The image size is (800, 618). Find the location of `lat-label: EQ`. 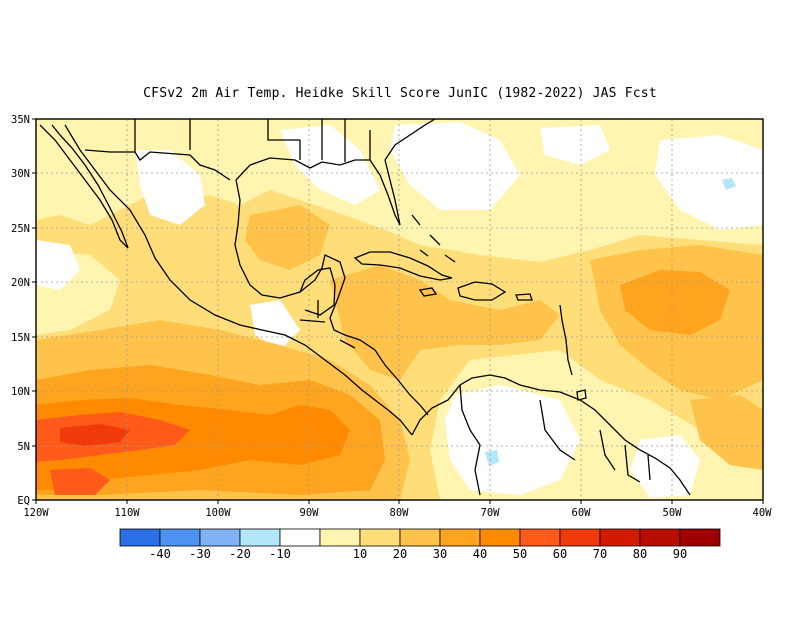

lat-label: EQ is located at coordinates (23, 501).